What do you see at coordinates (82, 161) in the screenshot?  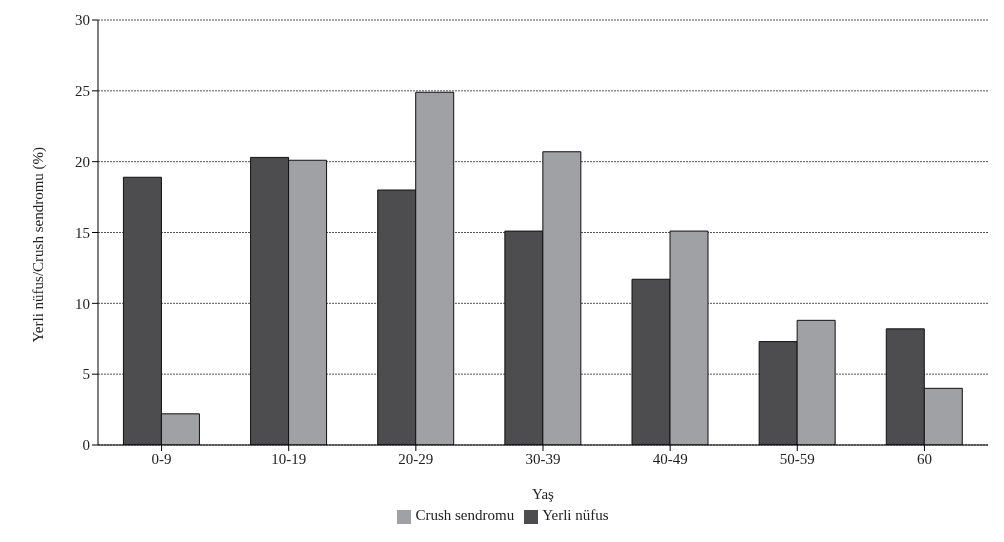 I see `y-tick-label: 20` at bounding box center [82, 161].